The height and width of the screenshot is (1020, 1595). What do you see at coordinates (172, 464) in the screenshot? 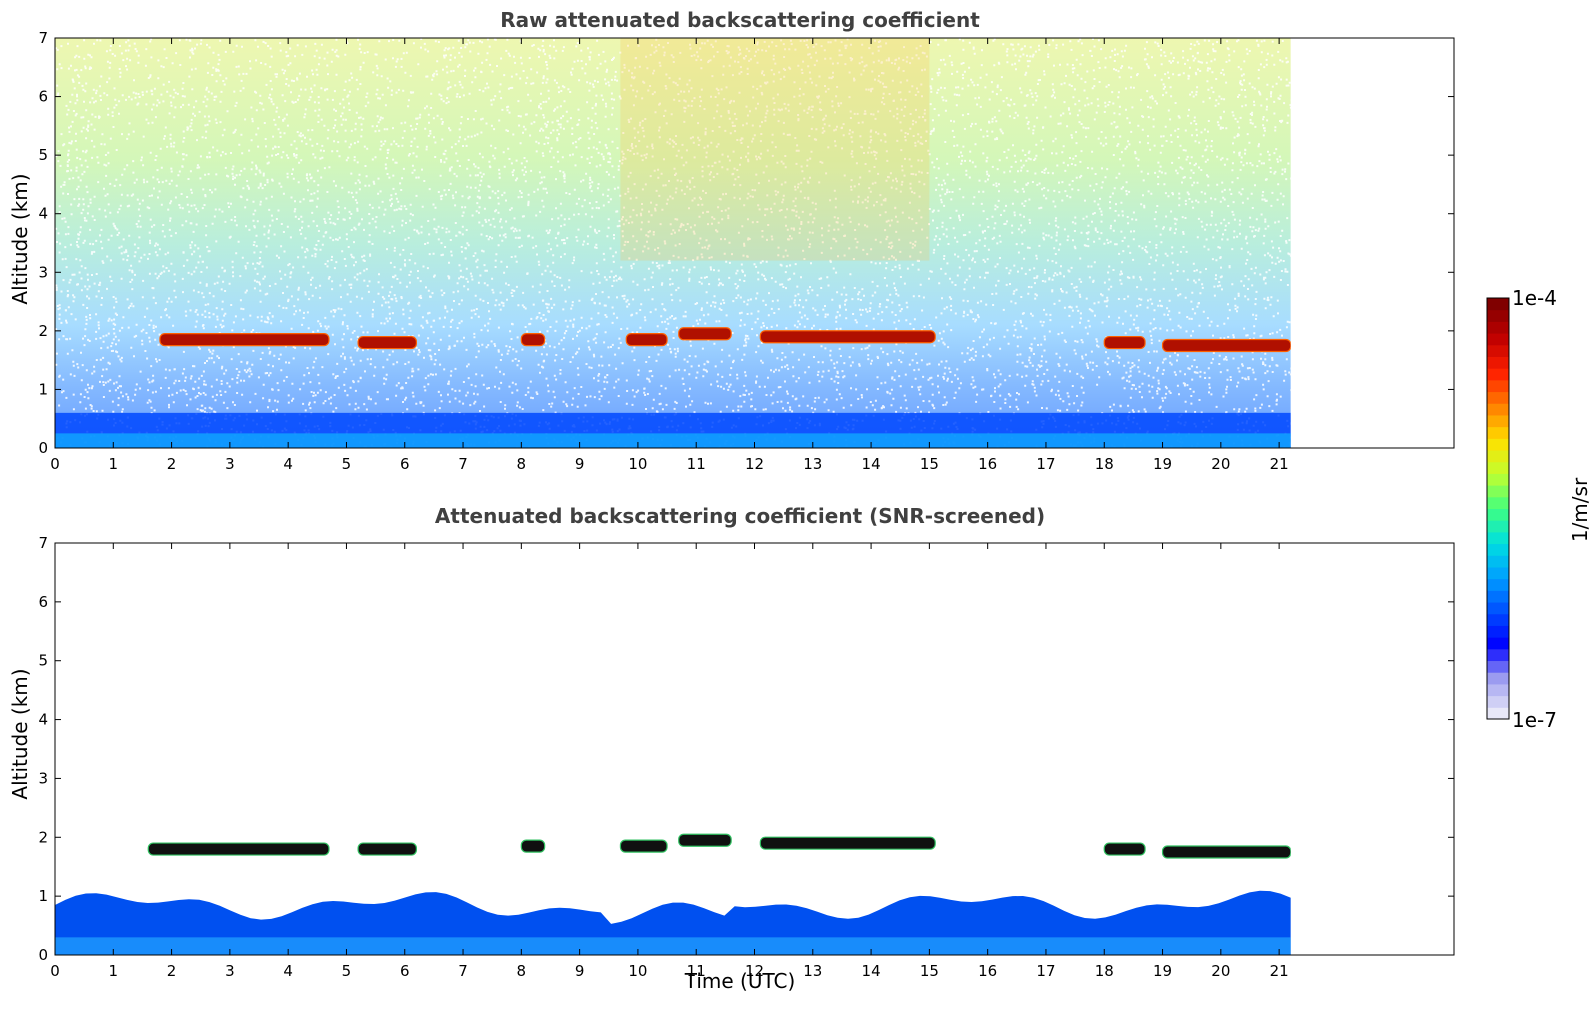
I see `x-tick-label: 2` at bounding box center [172, 464].